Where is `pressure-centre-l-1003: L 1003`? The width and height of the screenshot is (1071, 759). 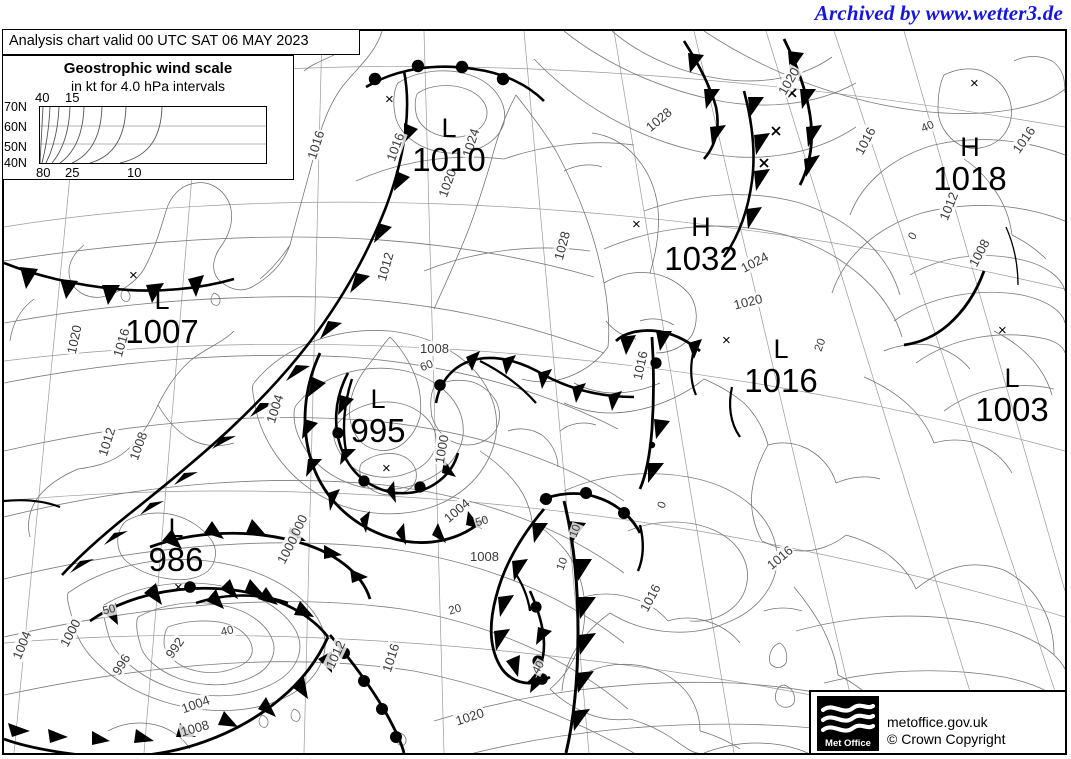
pressure-centre-l-1003: L 1003 is located at coordinates (1012, 395).